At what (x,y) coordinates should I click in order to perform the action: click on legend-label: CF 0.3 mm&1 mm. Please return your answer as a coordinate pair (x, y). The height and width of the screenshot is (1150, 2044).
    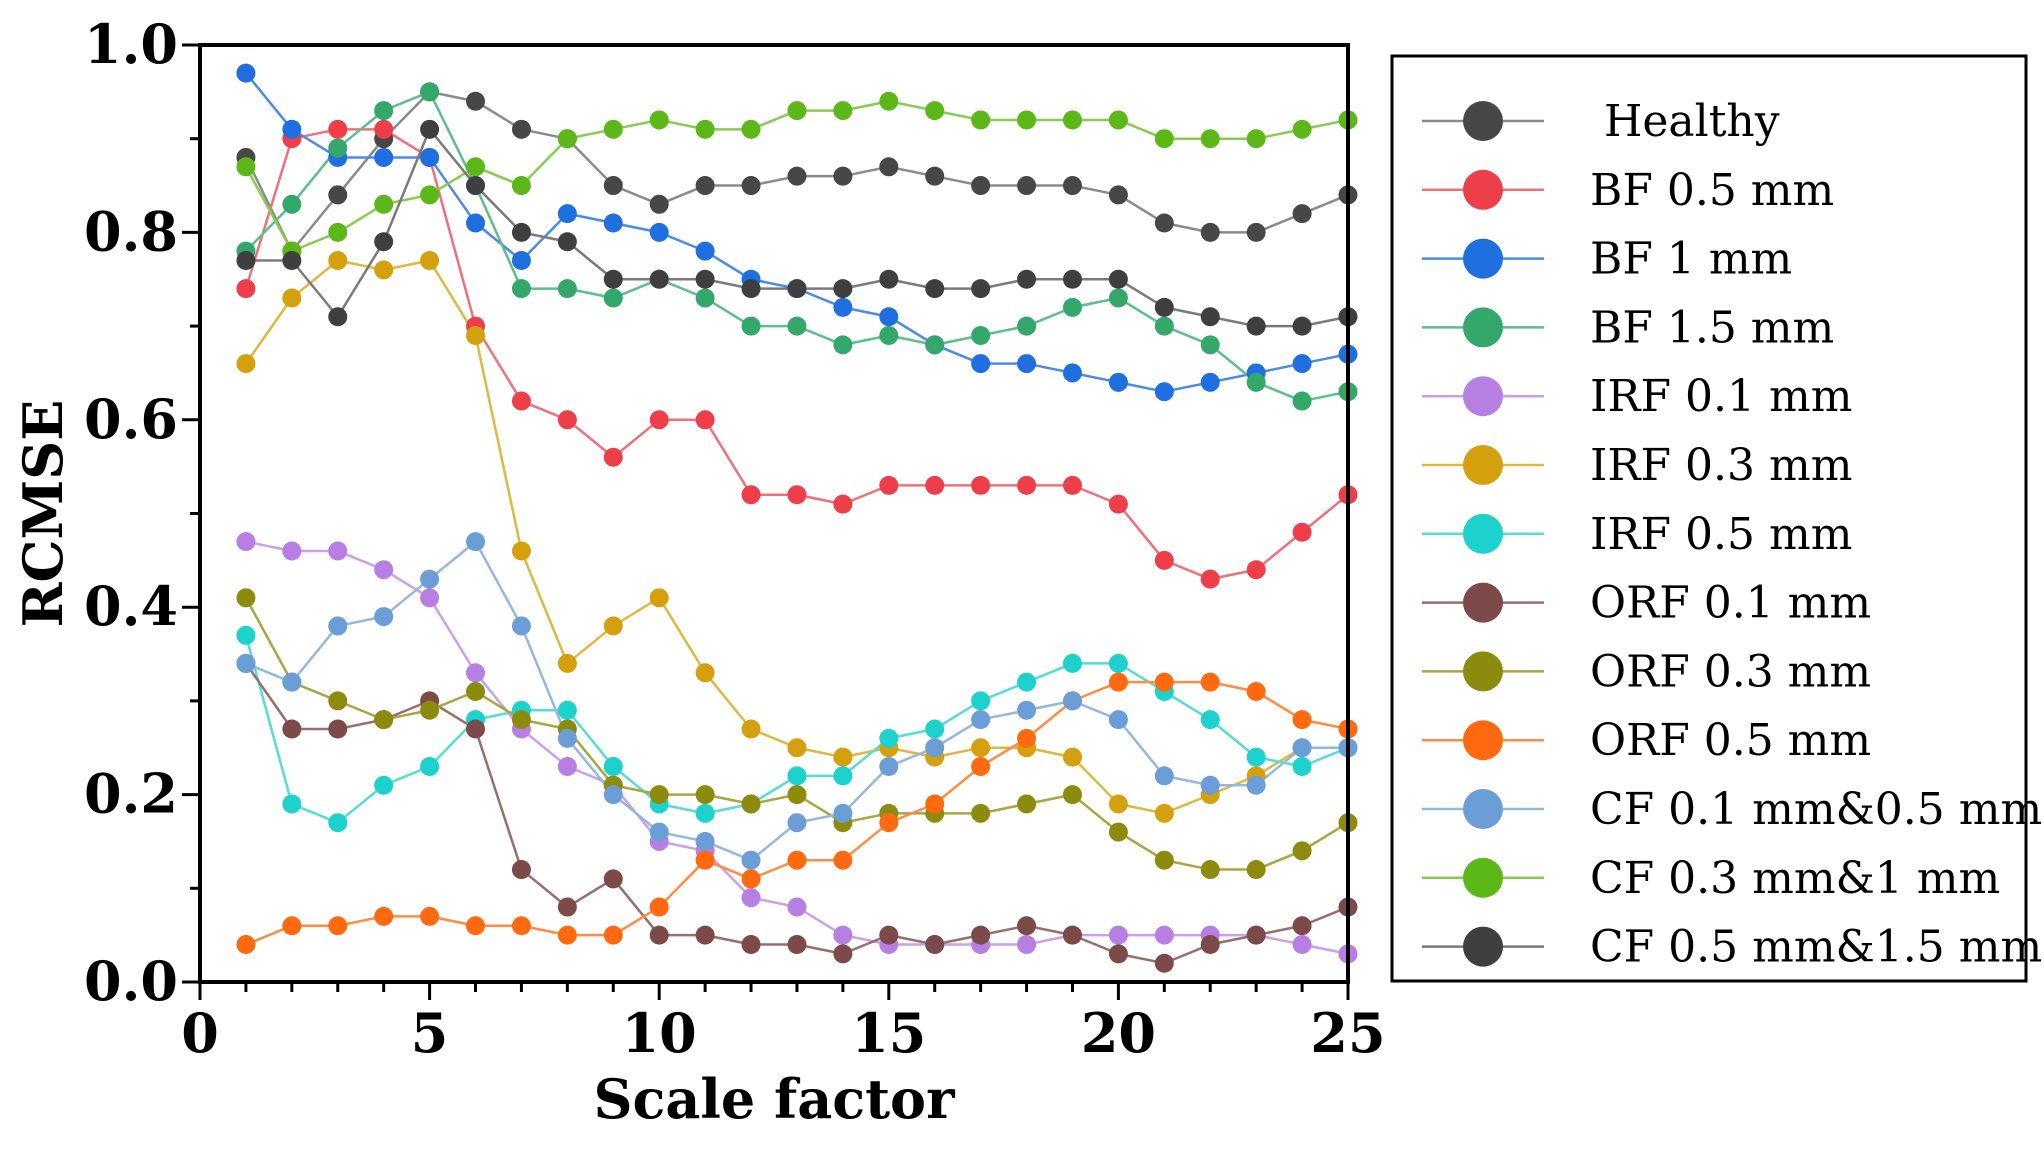
    Looking at the image, I should click on (1795, 878).